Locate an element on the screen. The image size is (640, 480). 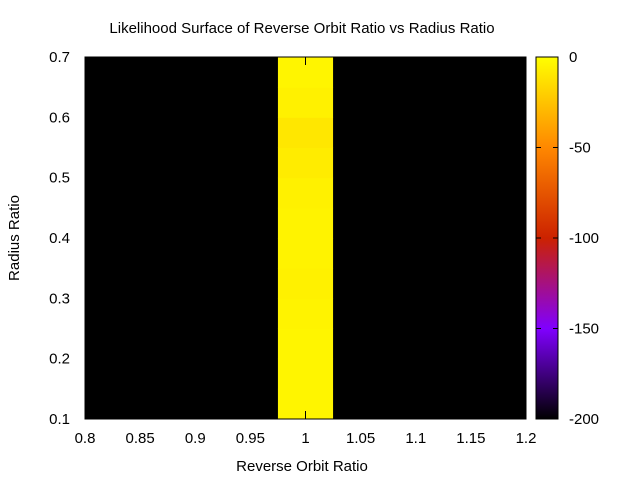
y-tick-label-1: 0.2 is located at coordinates (59, 359).